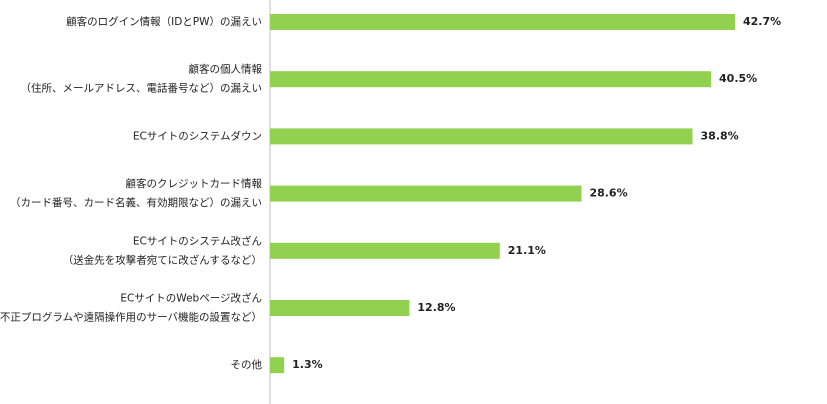 The width and height of the screenshot is (827, 404). I want to click on category-label: ECサイトのWebページ改ざん, so click(191, 298).